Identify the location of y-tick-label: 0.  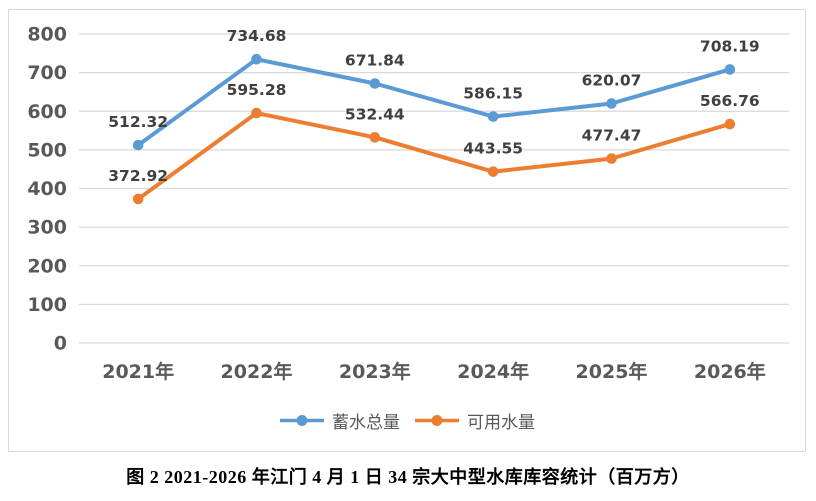
(60, 344).